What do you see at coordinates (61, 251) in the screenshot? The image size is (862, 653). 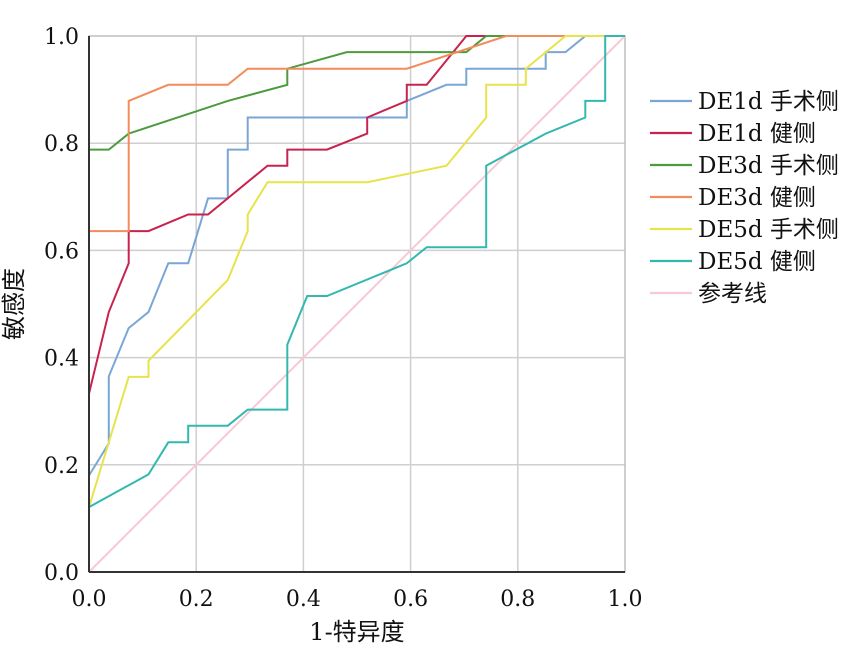 I see `y-tick-label: 0.6` at bounding box center [61, 251].